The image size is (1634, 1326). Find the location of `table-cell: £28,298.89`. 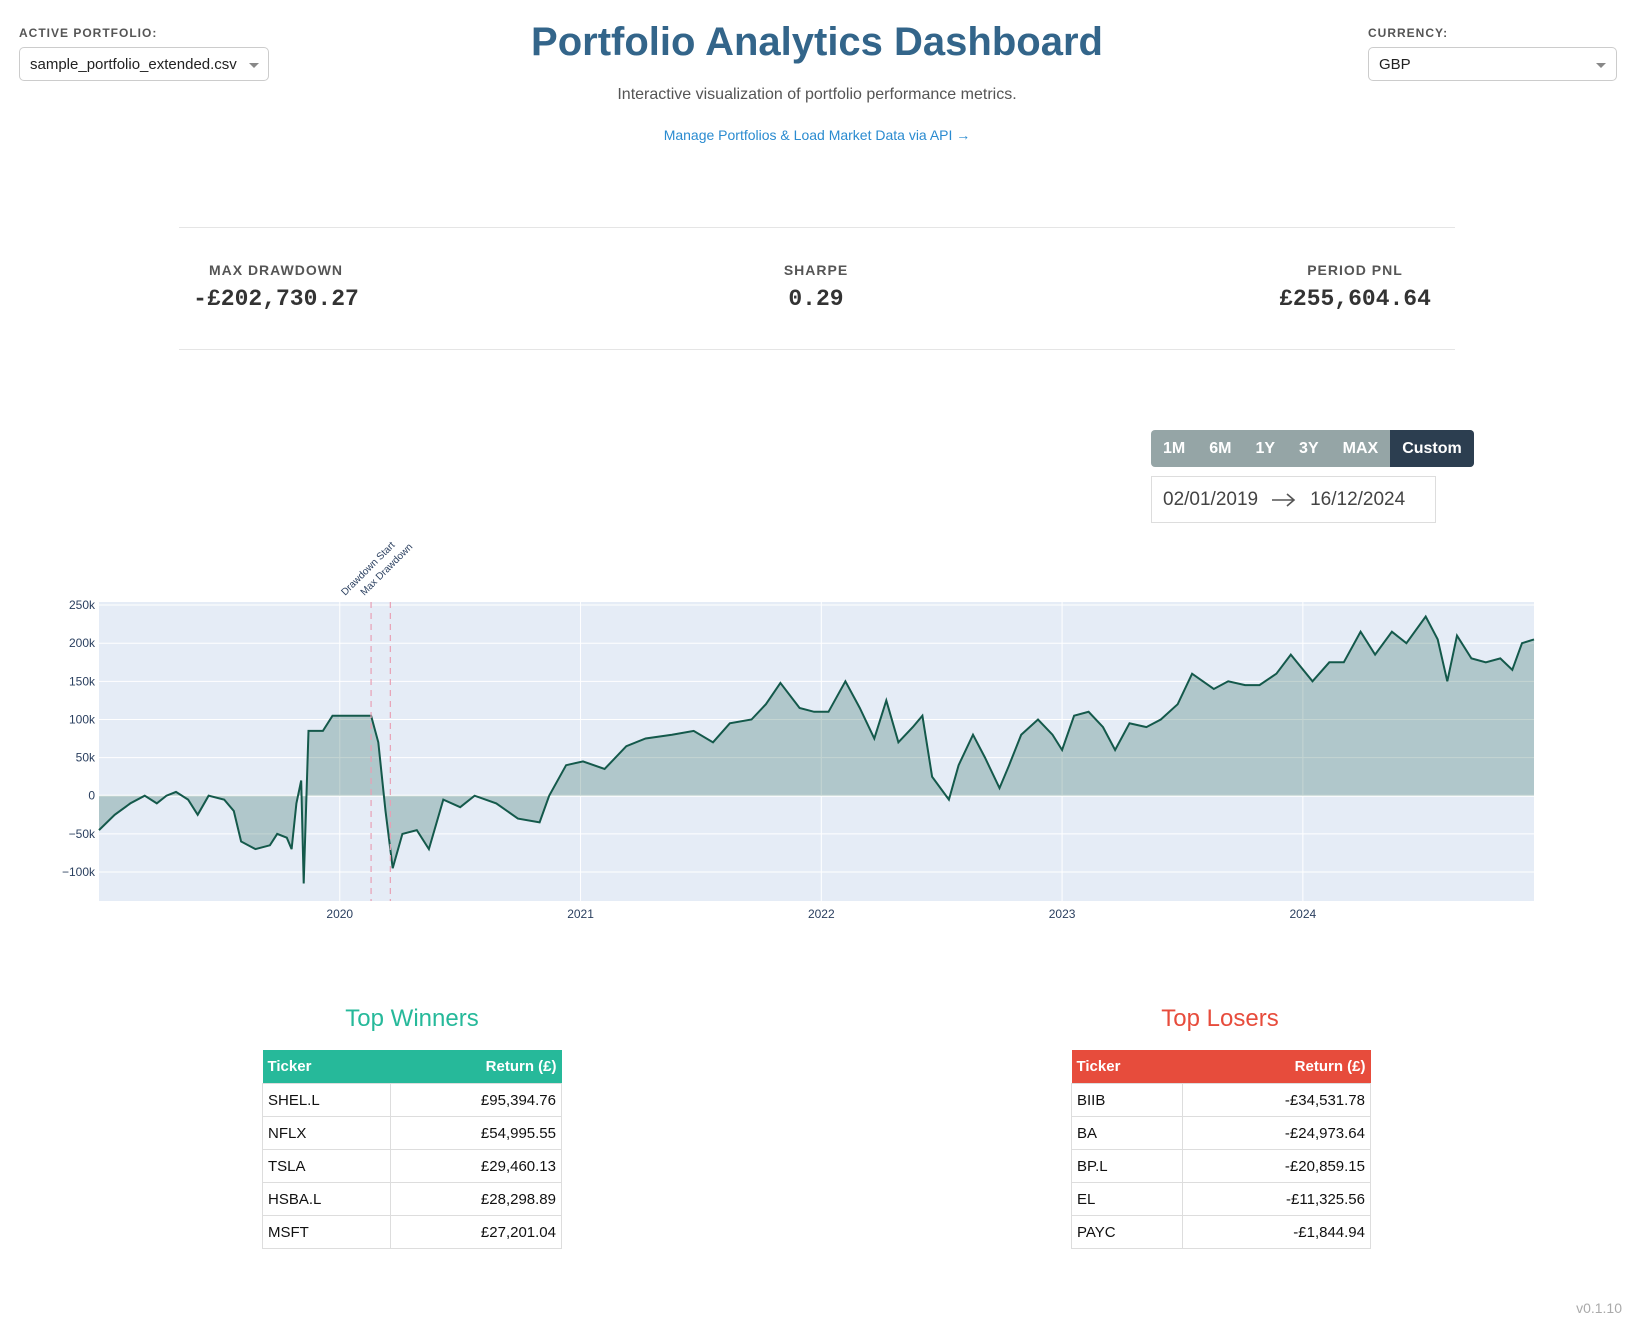

table-cell: £28,298.89 is located at coordinates (476, 1199).